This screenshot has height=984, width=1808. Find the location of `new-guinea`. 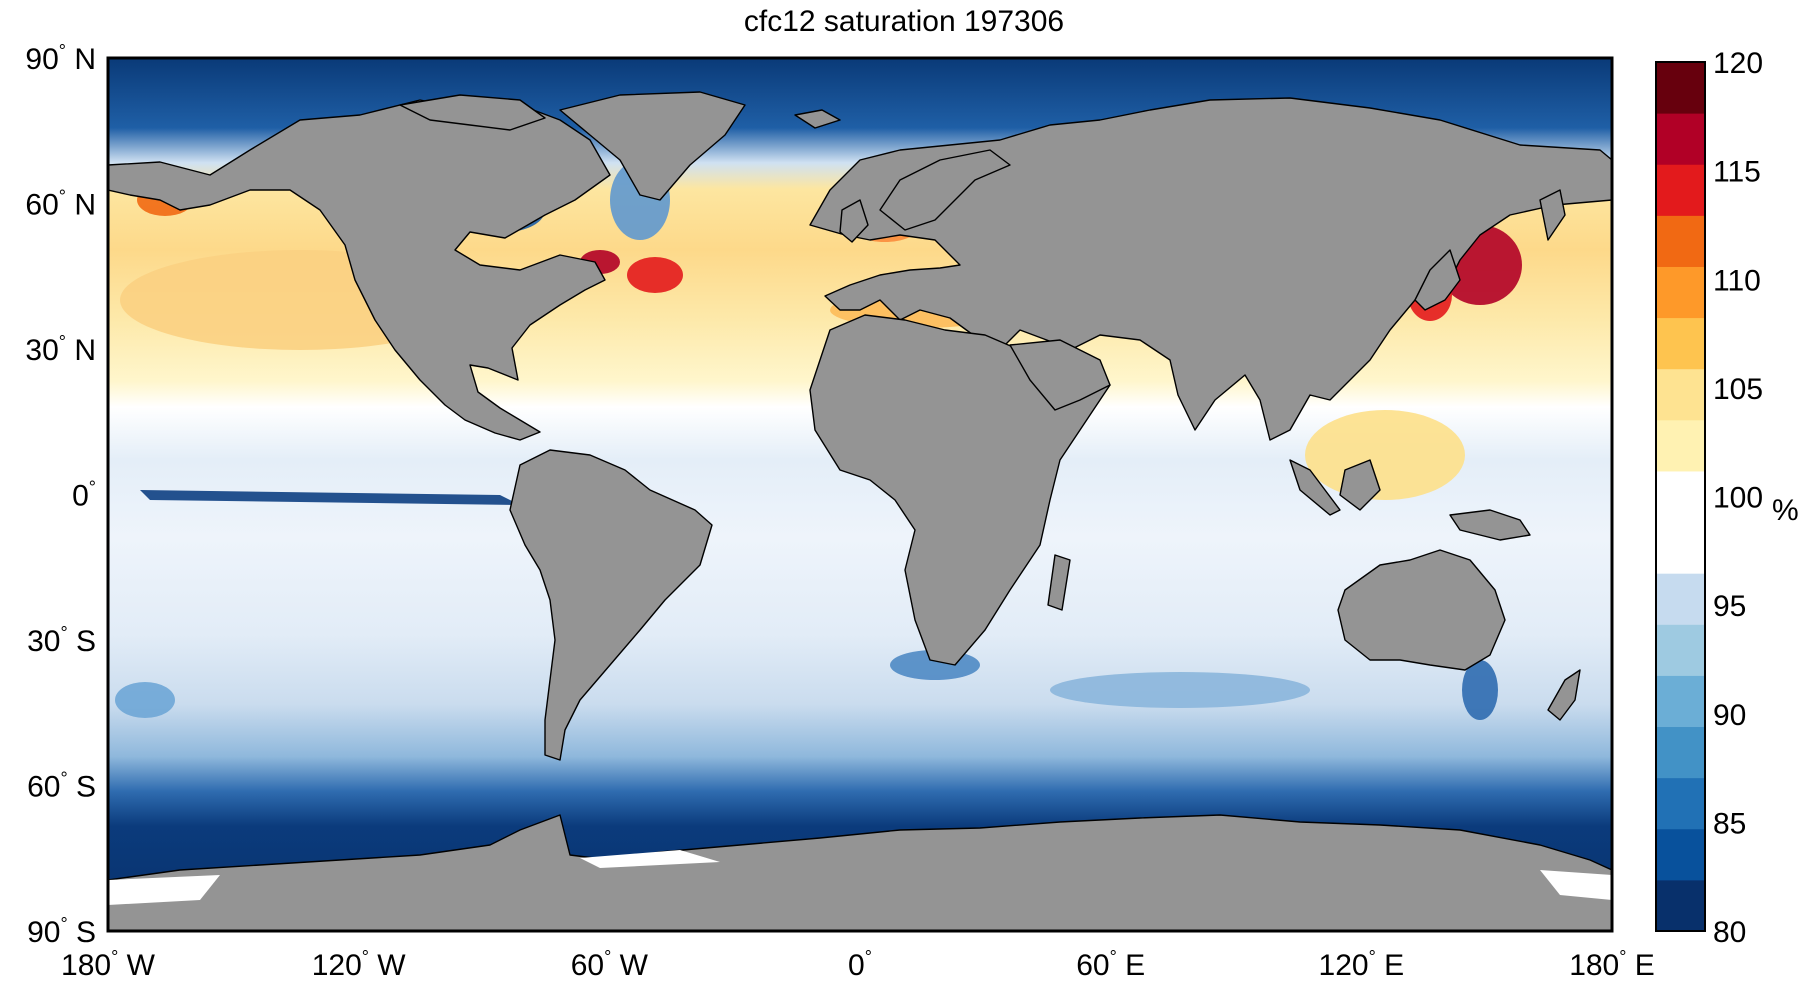

new-guinea is located at coordinates (1490, 525).